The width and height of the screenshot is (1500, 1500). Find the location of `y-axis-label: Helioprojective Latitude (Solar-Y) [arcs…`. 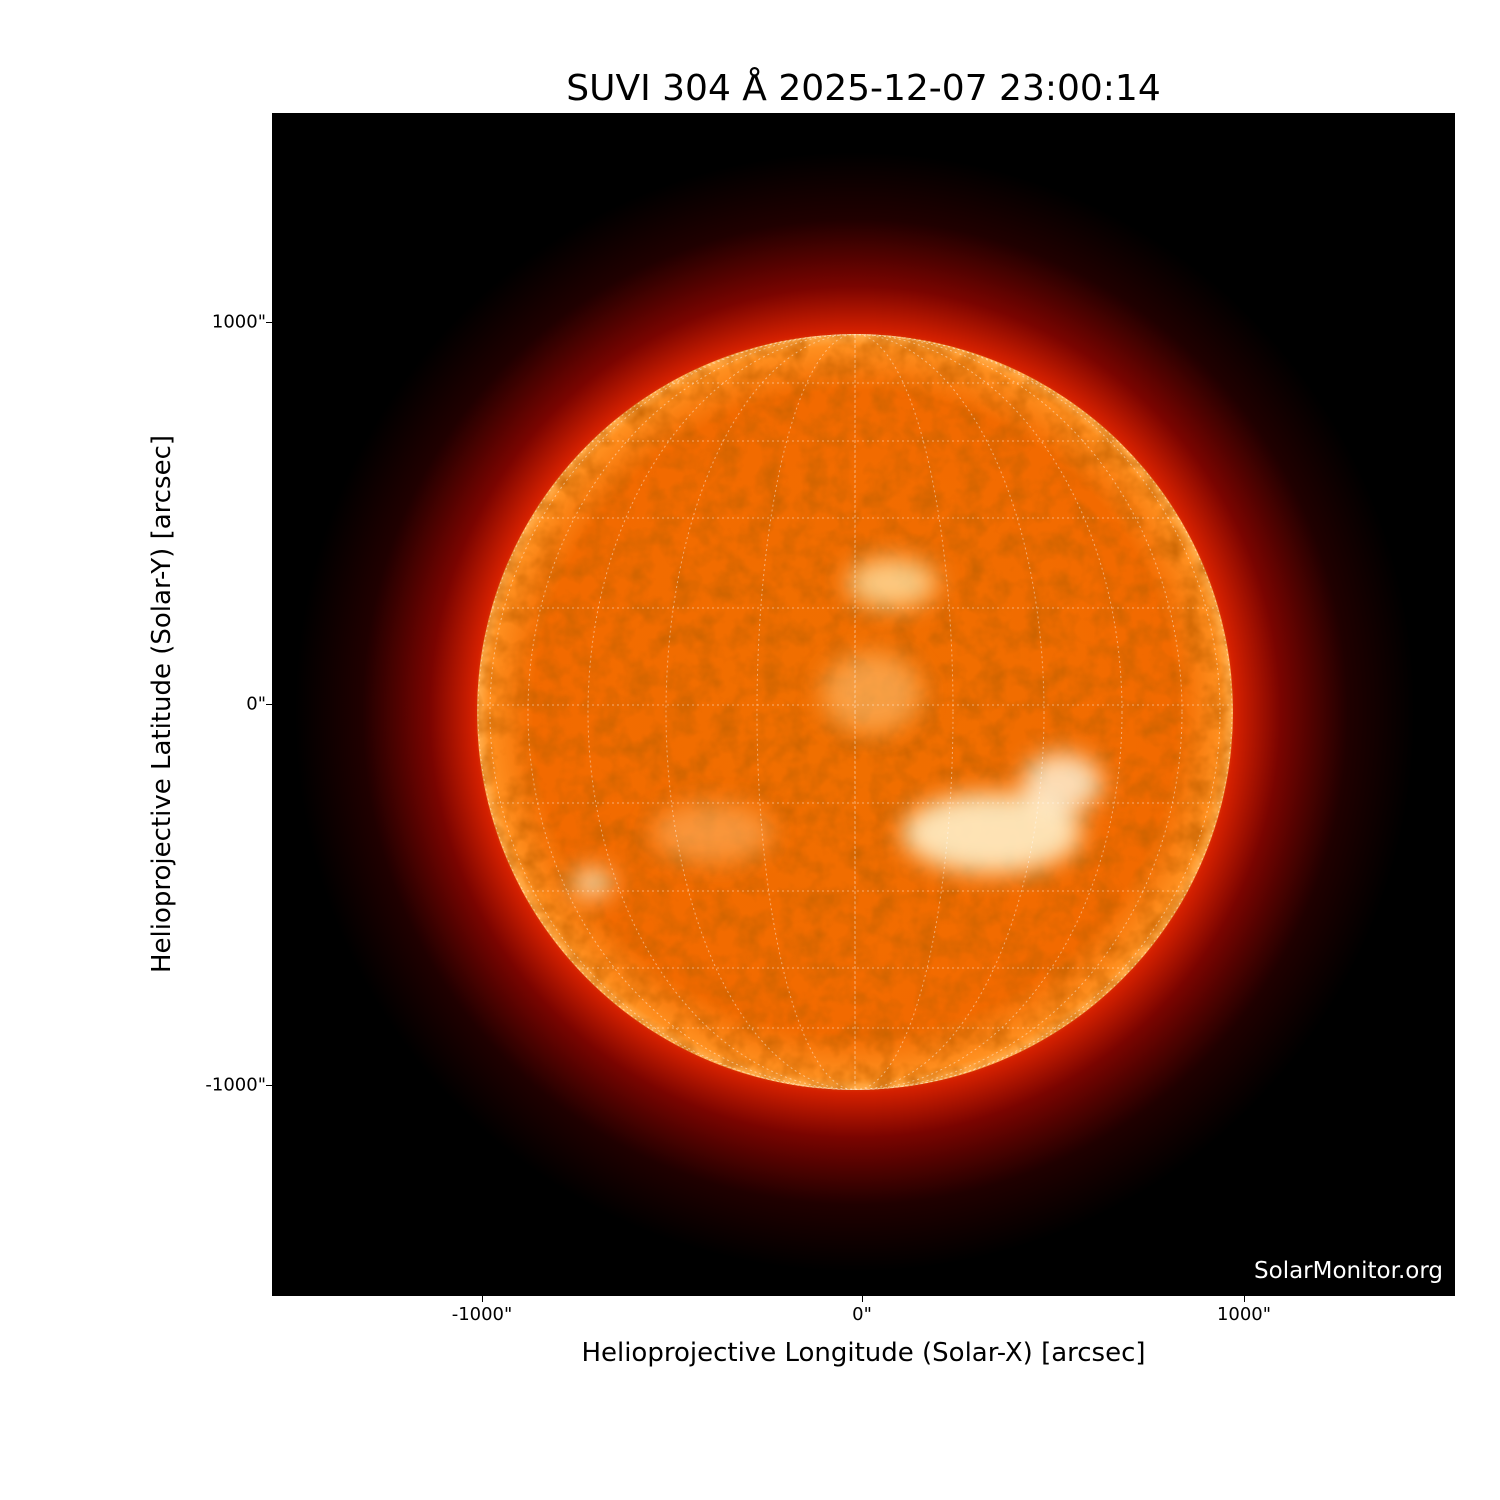

y-axis-label: Helioprojective Latitude (Solar-Y) [arcs… is located at coordinates (162, 704).